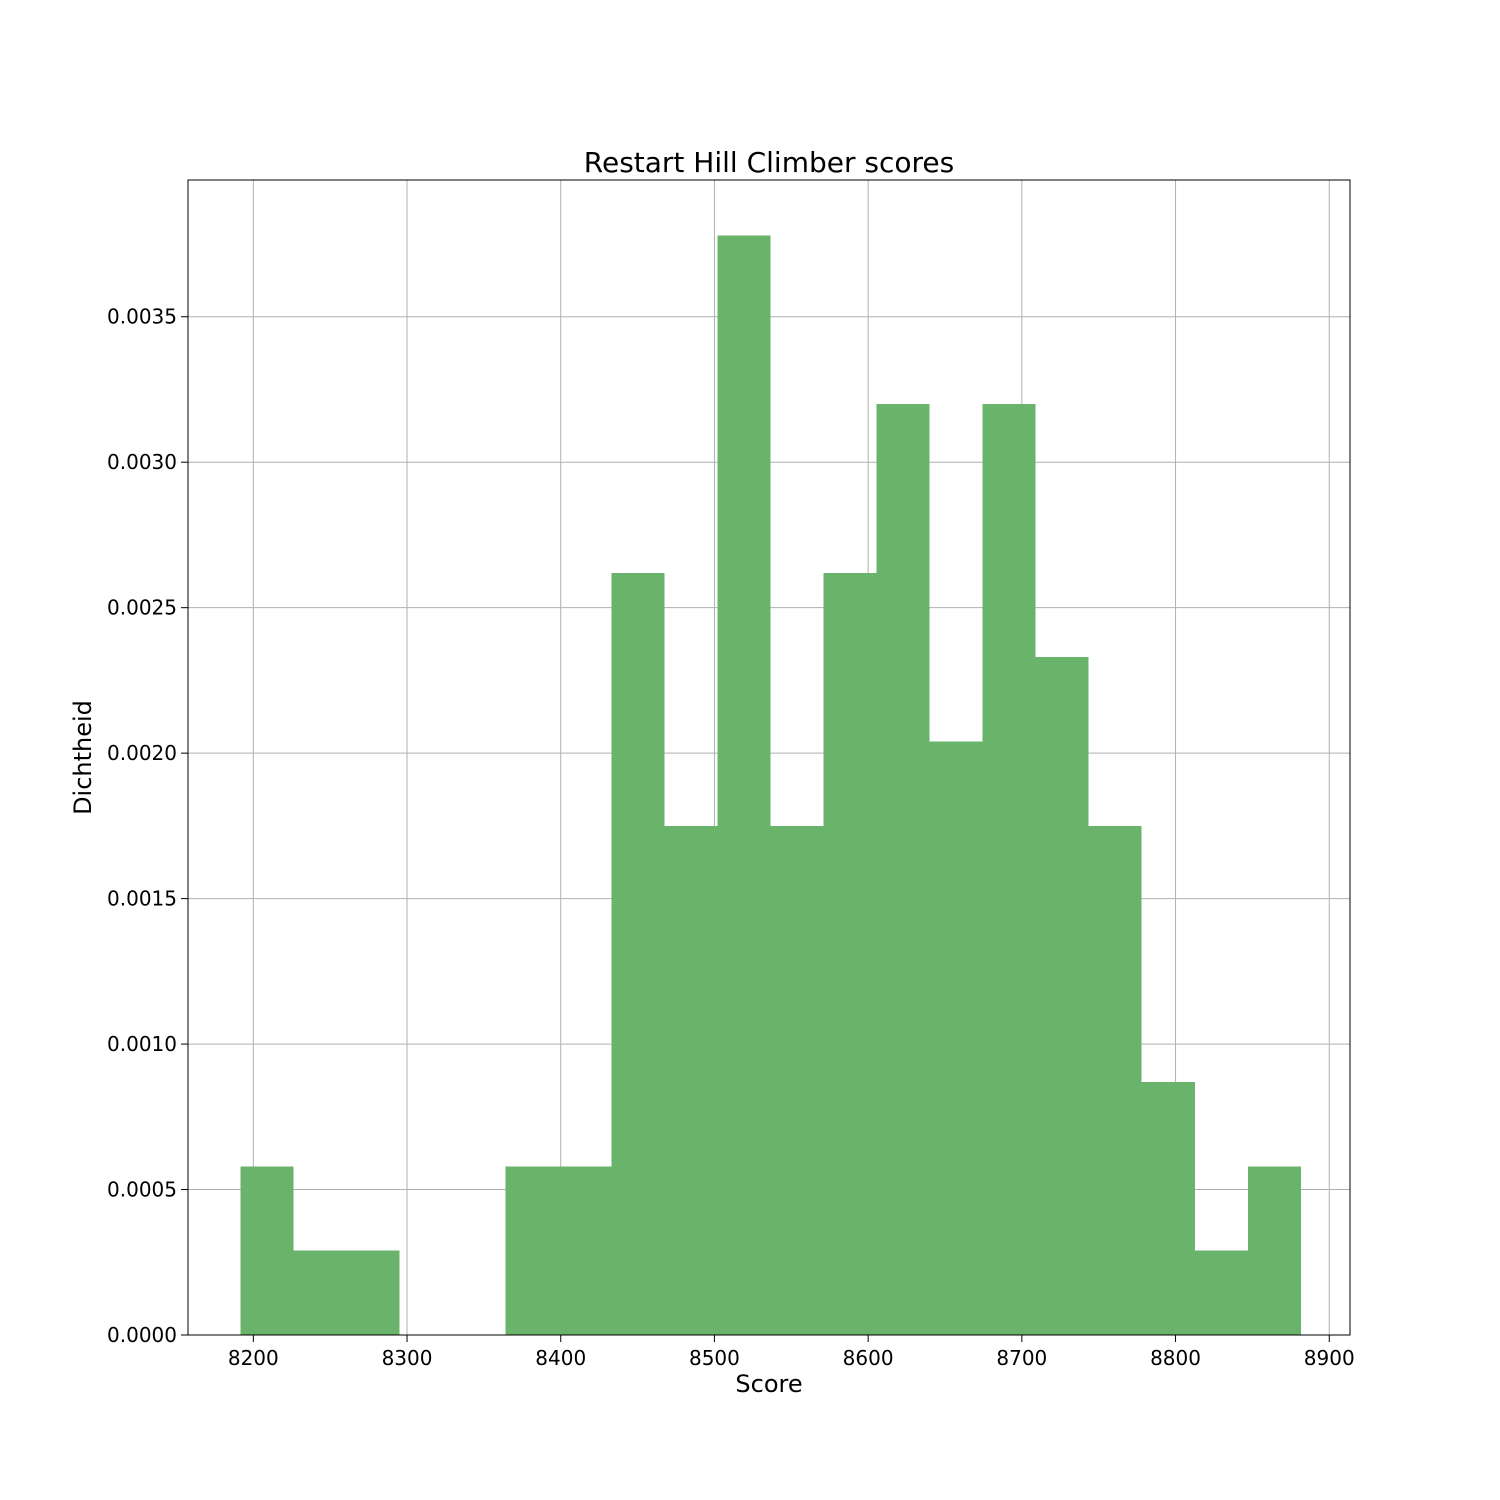 Image resolution: width=1500 pixels, height=1500 pixels. Describe the element at coordinates (142, 317) in the screenshot. I see `y-tick-label: 0.0035` at that location.